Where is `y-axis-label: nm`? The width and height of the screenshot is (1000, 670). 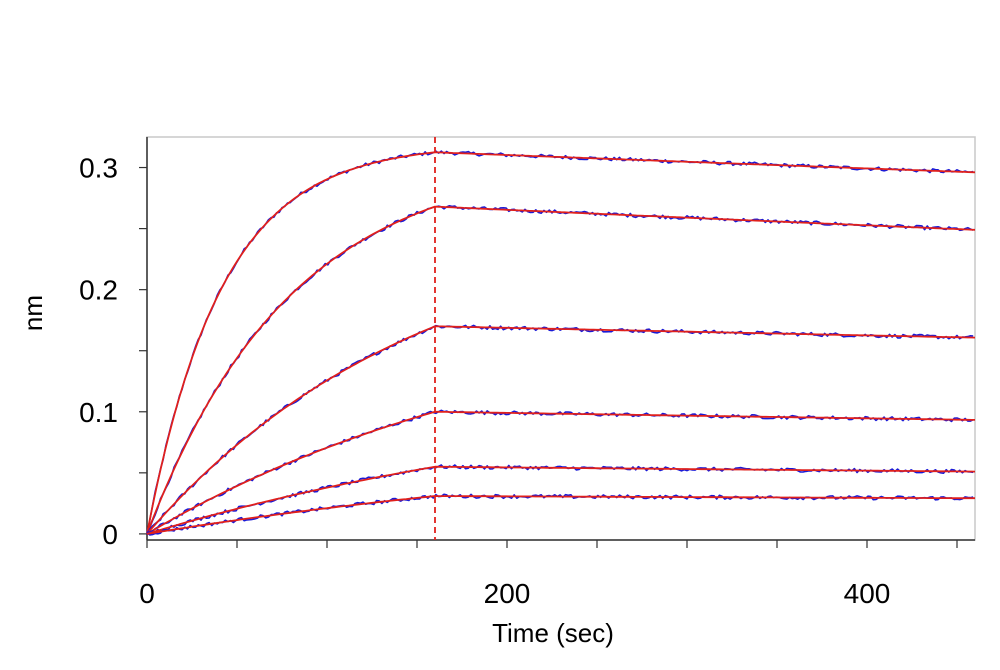
y-axis-label: nm is located at coordinates (33, 313).